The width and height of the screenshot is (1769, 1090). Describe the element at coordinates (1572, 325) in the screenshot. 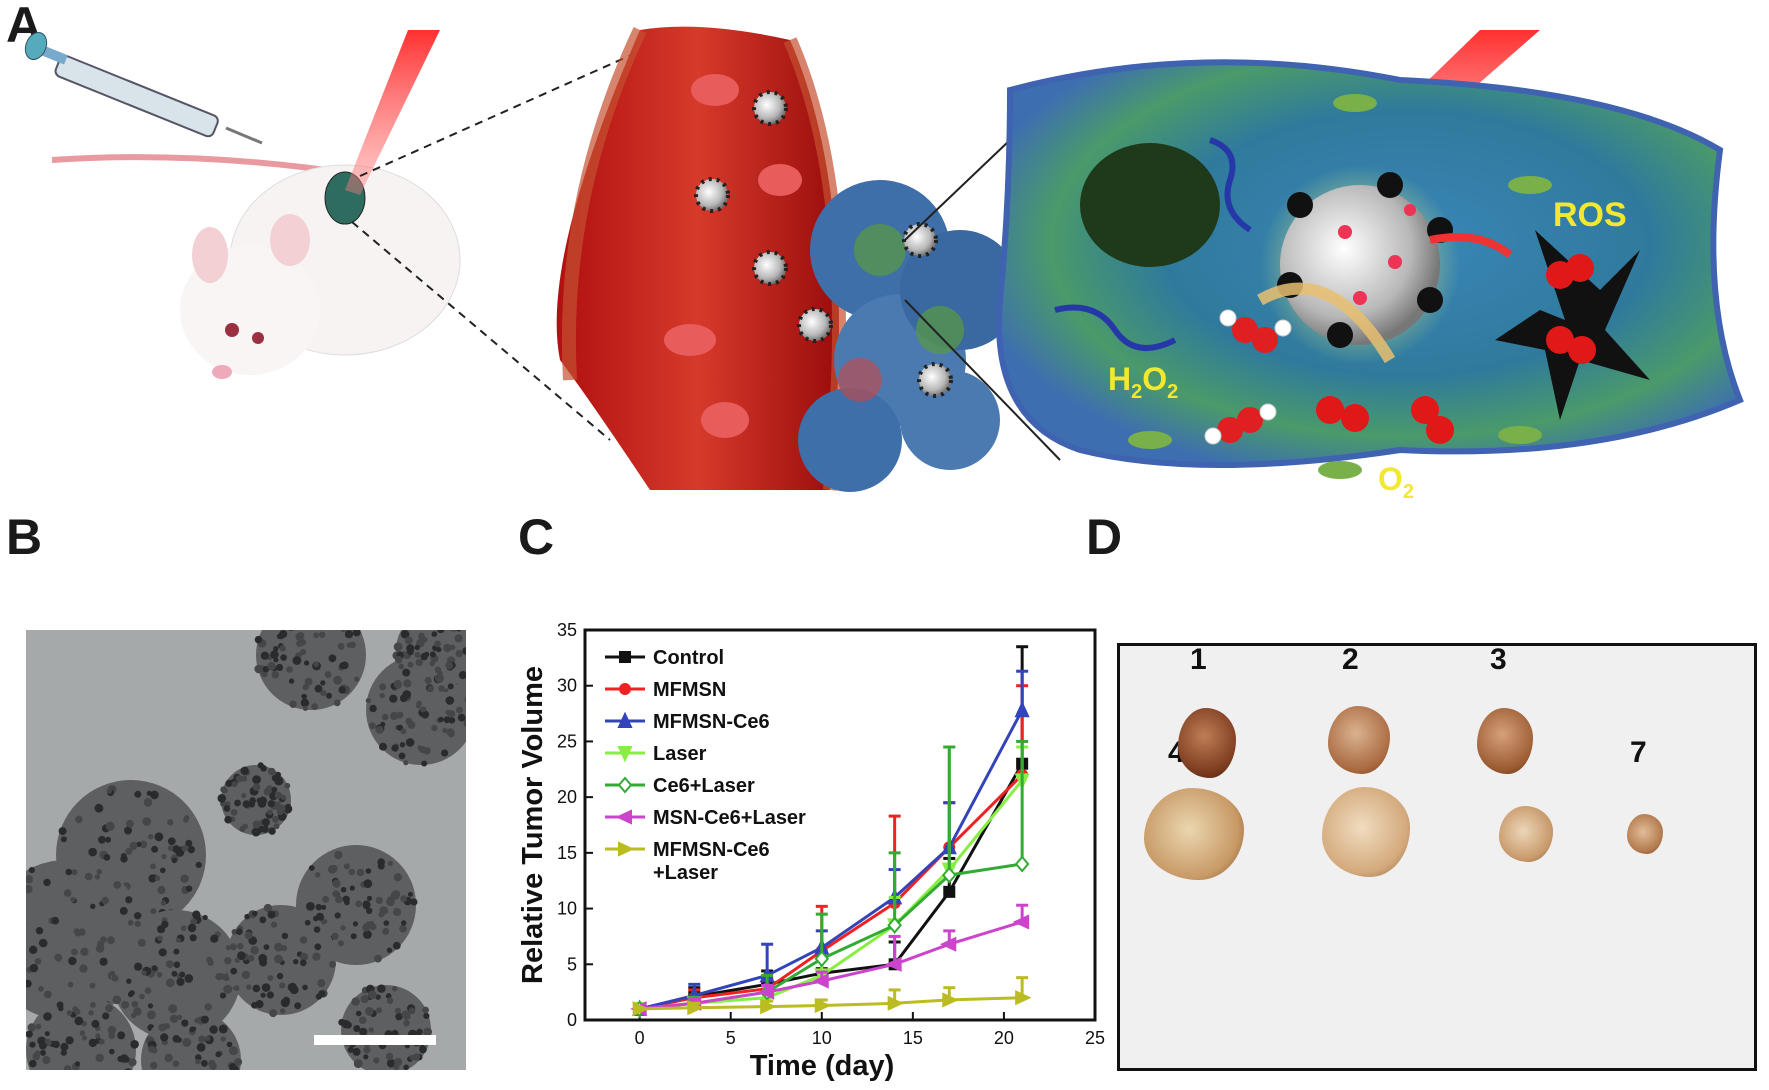

I see `ros-burst` at that location.